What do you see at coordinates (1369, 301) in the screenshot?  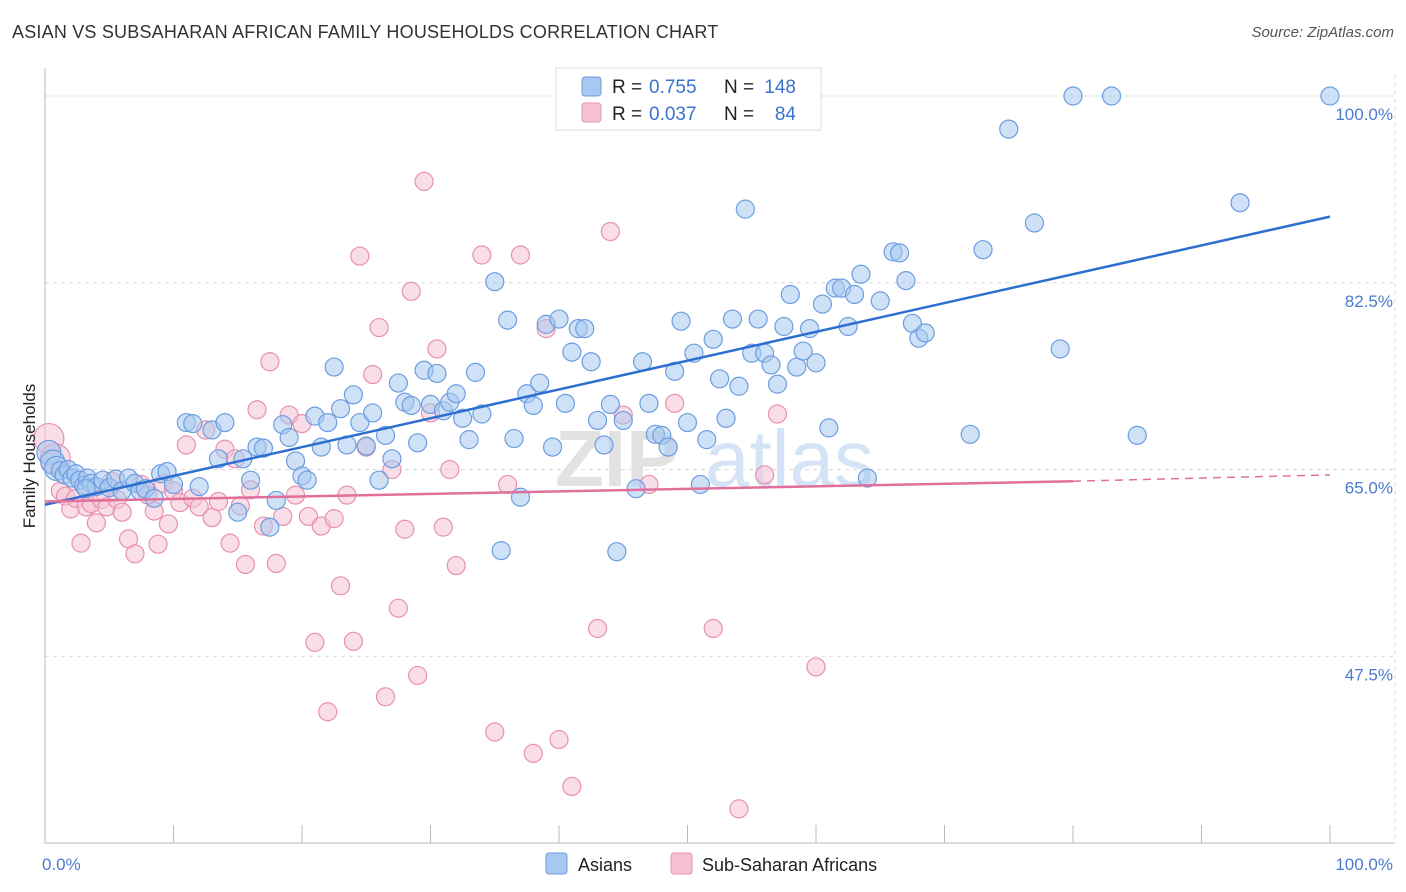 I see `y-tick-label: 82.5%` at bounding box center [1369, 301].